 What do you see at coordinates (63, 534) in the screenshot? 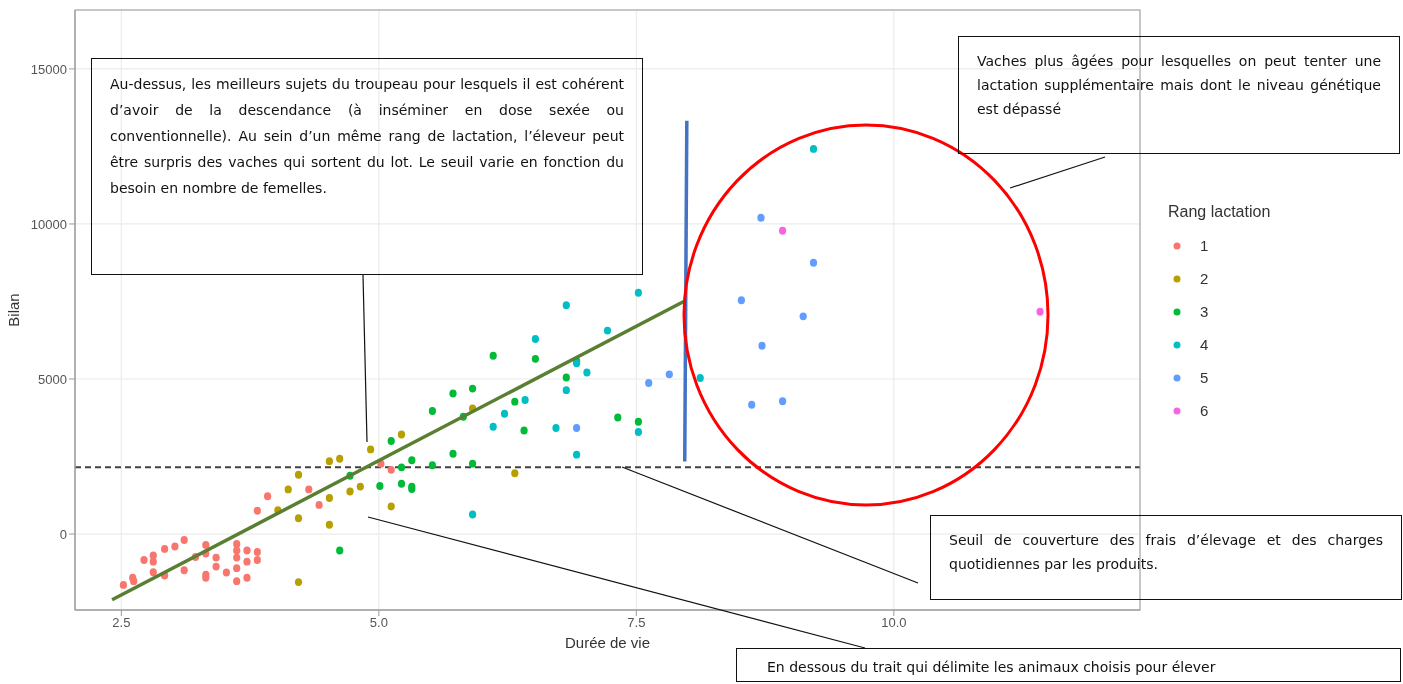
I see `y-tick-label: 0` at bounding box center [63, 534].